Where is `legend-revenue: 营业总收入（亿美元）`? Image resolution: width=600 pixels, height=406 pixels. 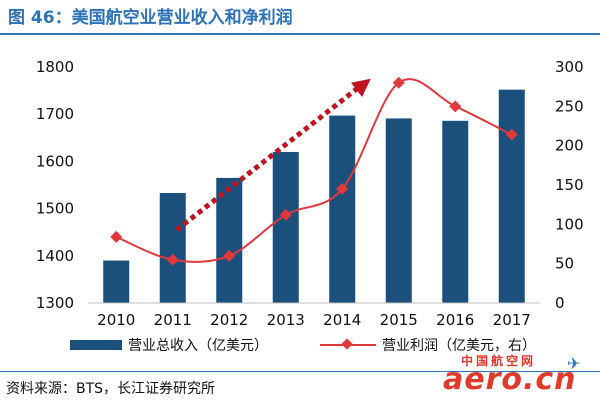 legend-revenue: 营业总收入（亿美元） is located at coordinates (169, 345).